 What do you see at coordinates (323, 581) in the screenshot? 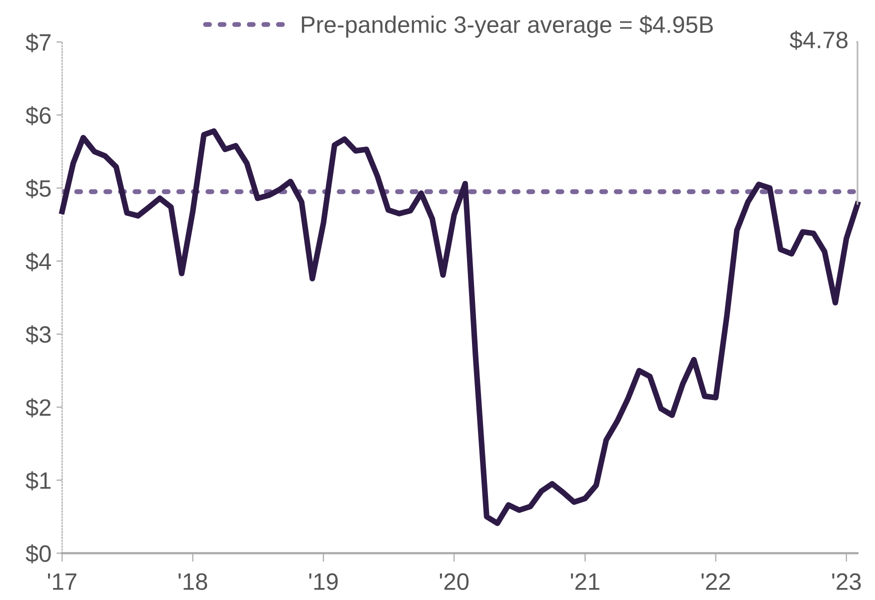
I see `x-tick-label: '19` at bounding box center [323, 581].